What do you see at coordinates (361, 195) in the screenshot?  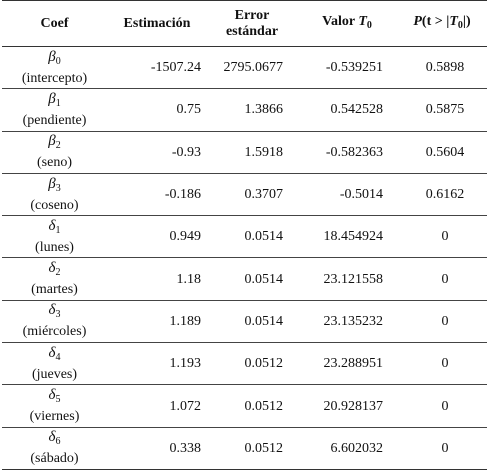 I see `t-value-cell: -0.5014` at bounding box center [361, 195].